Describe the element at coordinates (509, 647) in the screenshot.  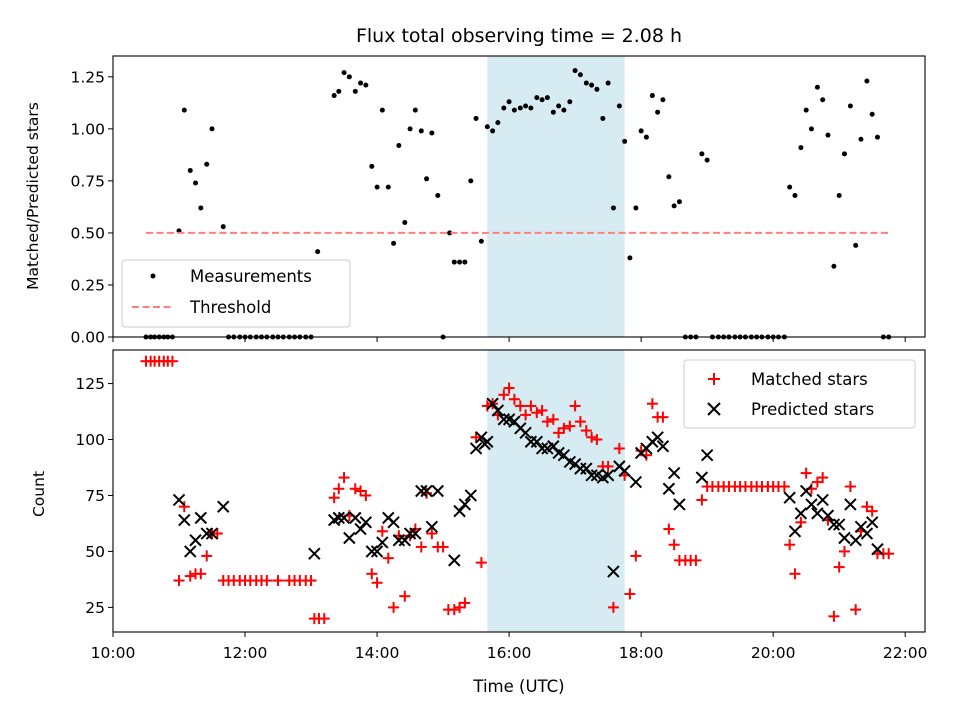
I see `bottom-x-ticks: 10:00 12:00 14:00 16:00 18:00 20:00 22:00` at that location.